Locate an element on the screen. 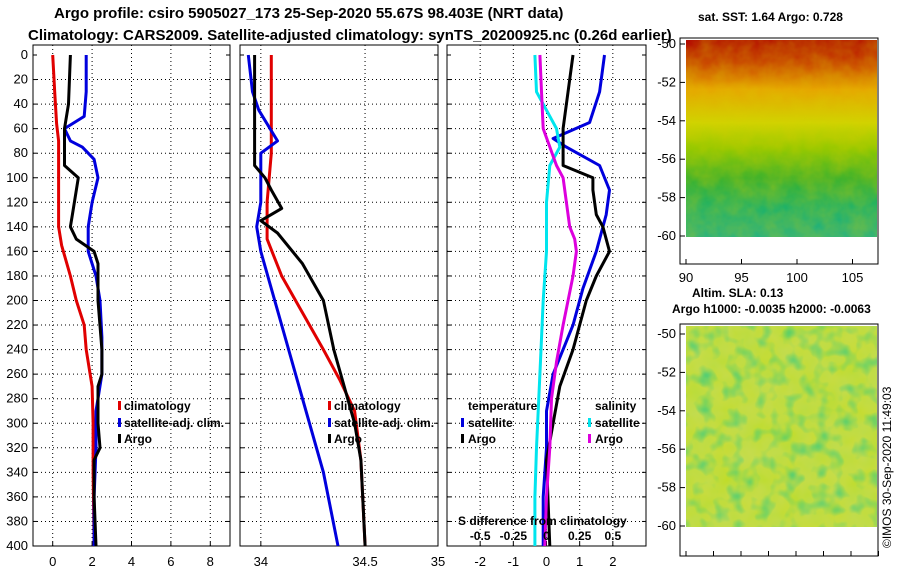 This screenshot has width=900, height=580. x-tick-label: 4 is located at coordinates (131, 561).